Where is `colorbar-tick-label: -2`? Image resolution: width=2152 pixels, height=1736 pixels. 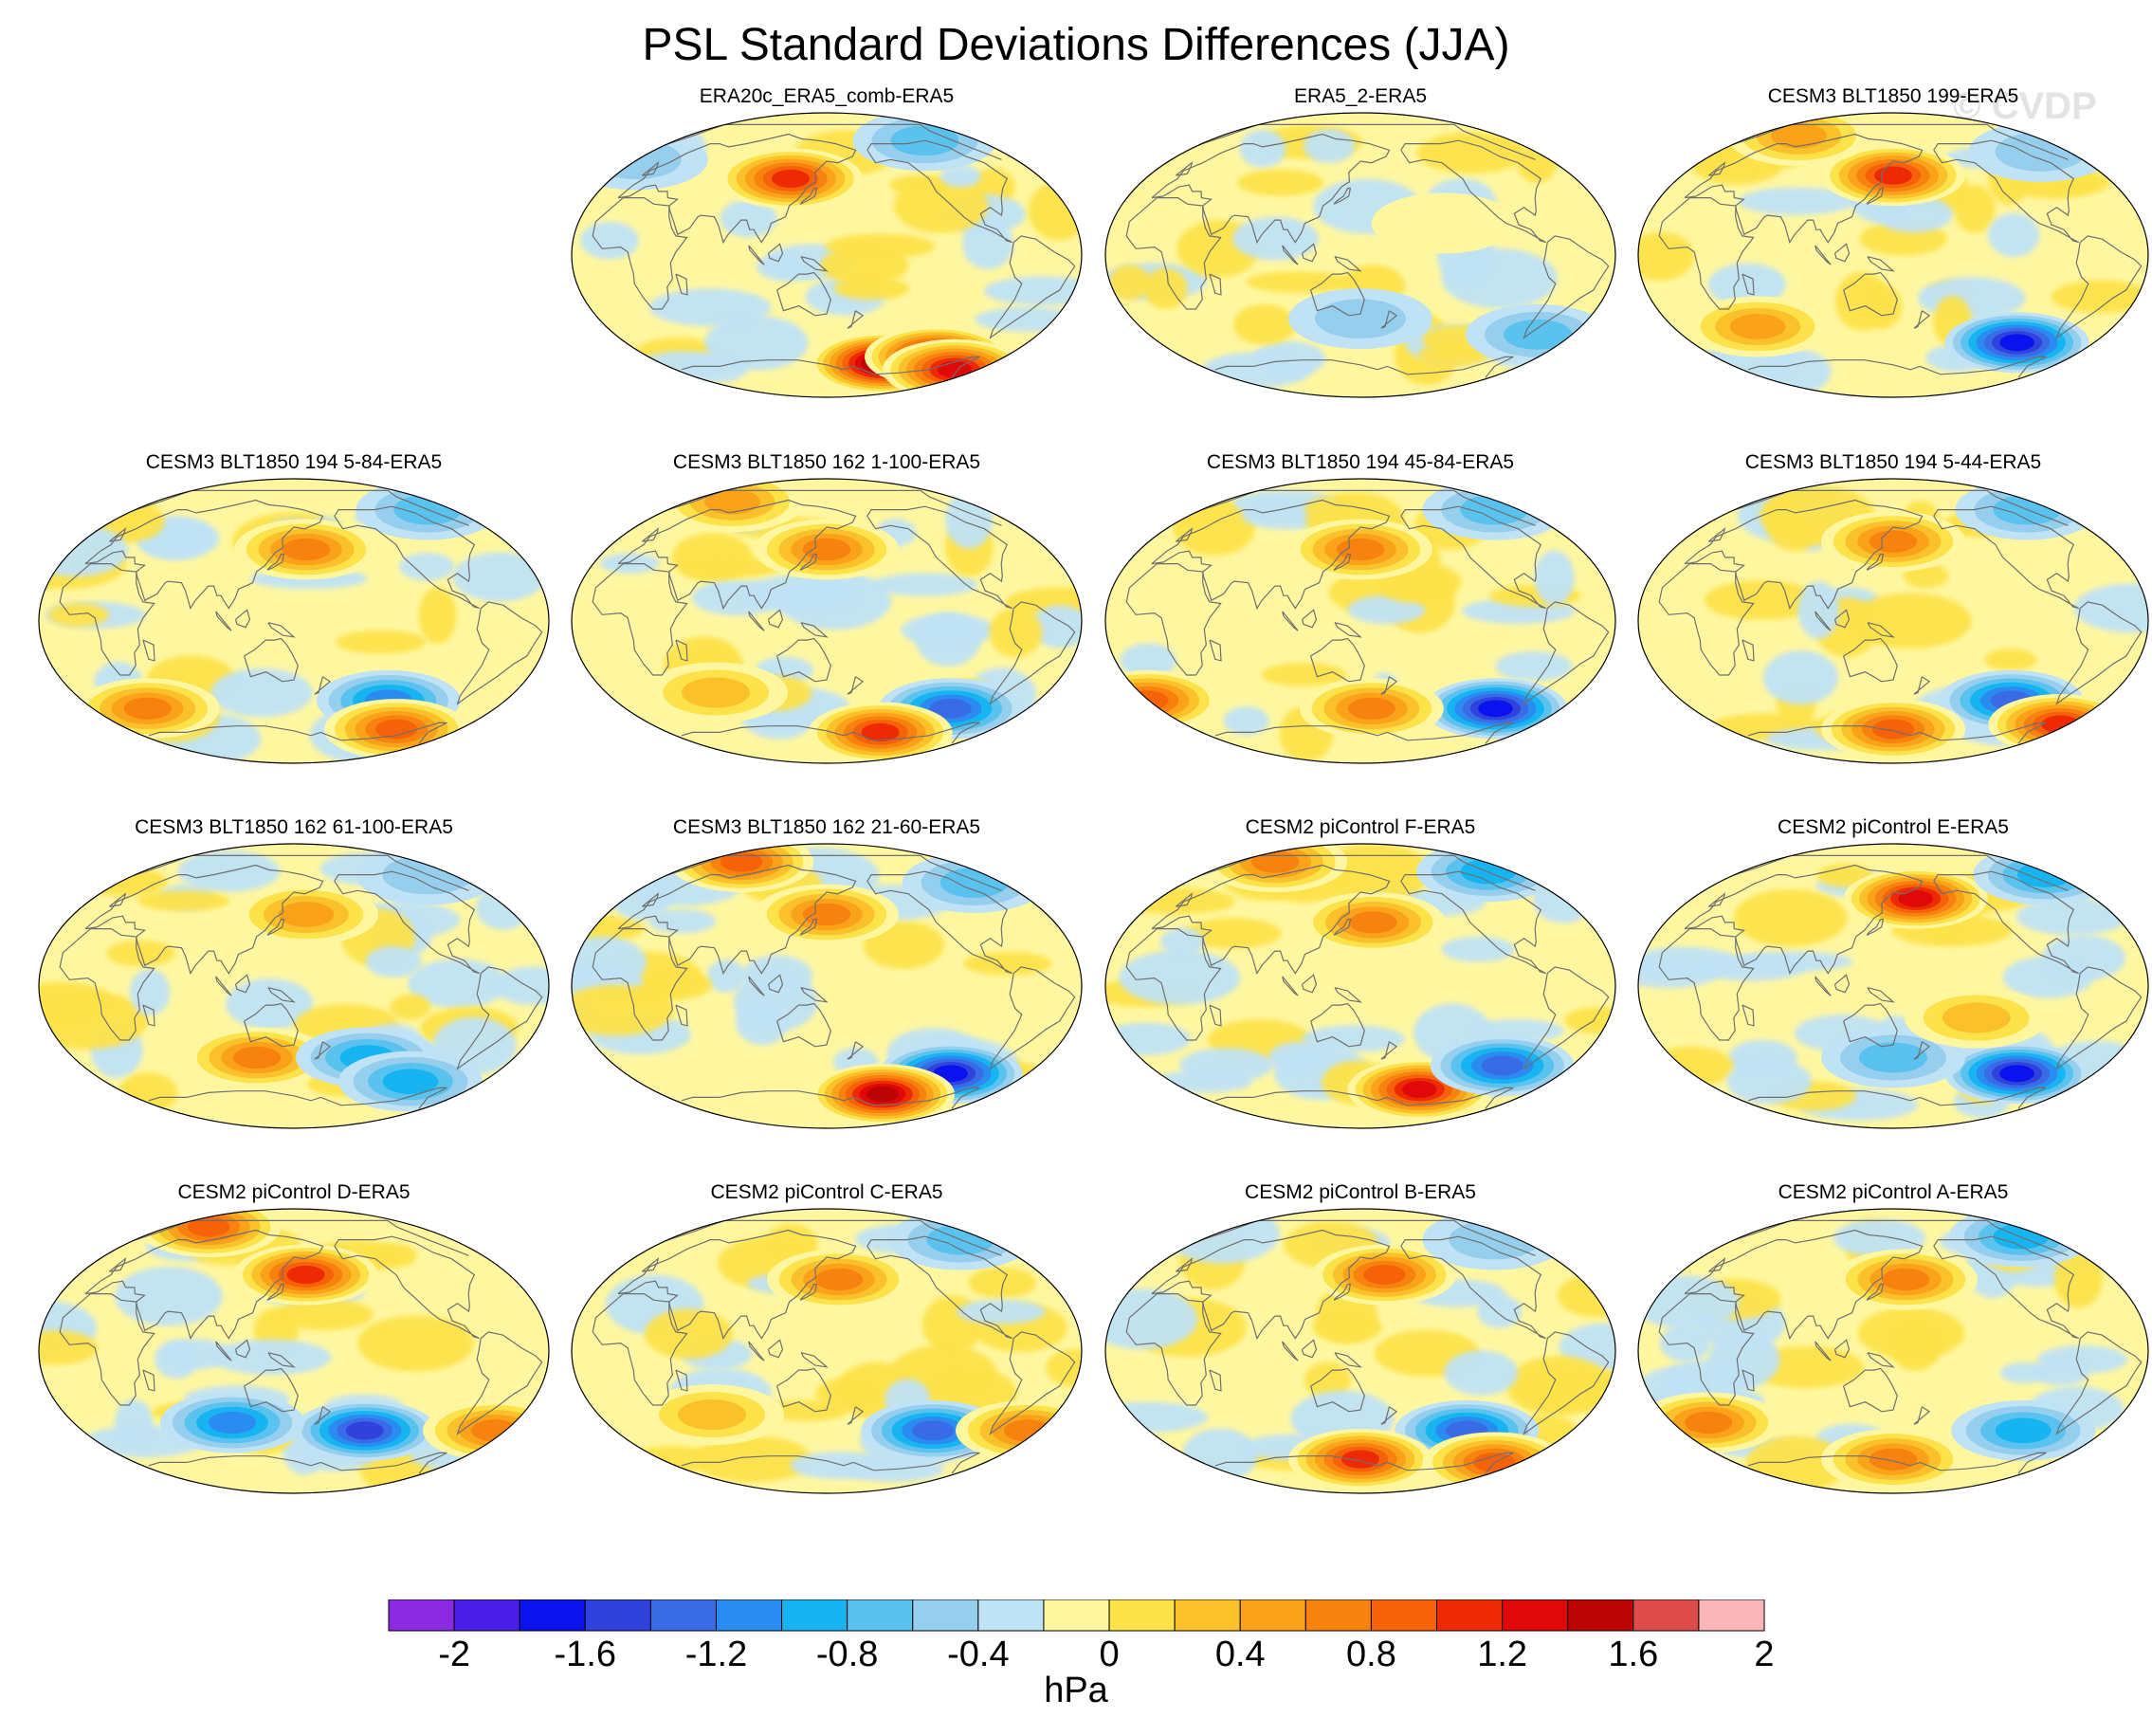 colorbar-tick-label: -2 is located at coordinates (454, 1654).